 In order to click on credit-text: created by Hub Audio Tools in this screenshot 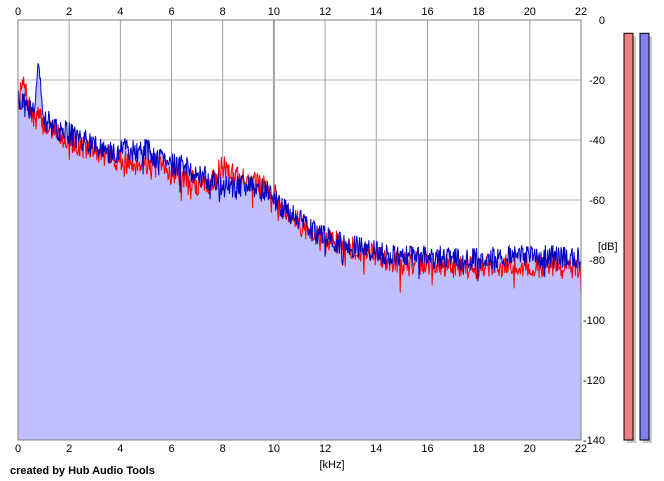, I will do `click(82, 471)`.